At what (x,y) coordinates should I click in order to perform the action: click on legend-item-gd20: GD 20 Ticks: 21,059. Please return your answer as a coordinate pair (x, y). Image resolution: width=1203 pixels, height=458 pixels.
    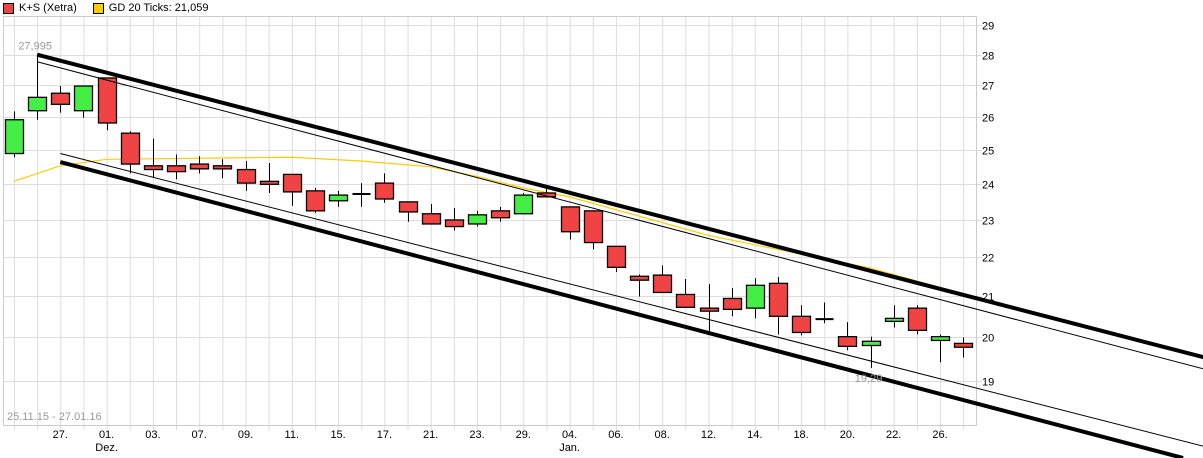
    Looking at the image, I should click on (150, 8).